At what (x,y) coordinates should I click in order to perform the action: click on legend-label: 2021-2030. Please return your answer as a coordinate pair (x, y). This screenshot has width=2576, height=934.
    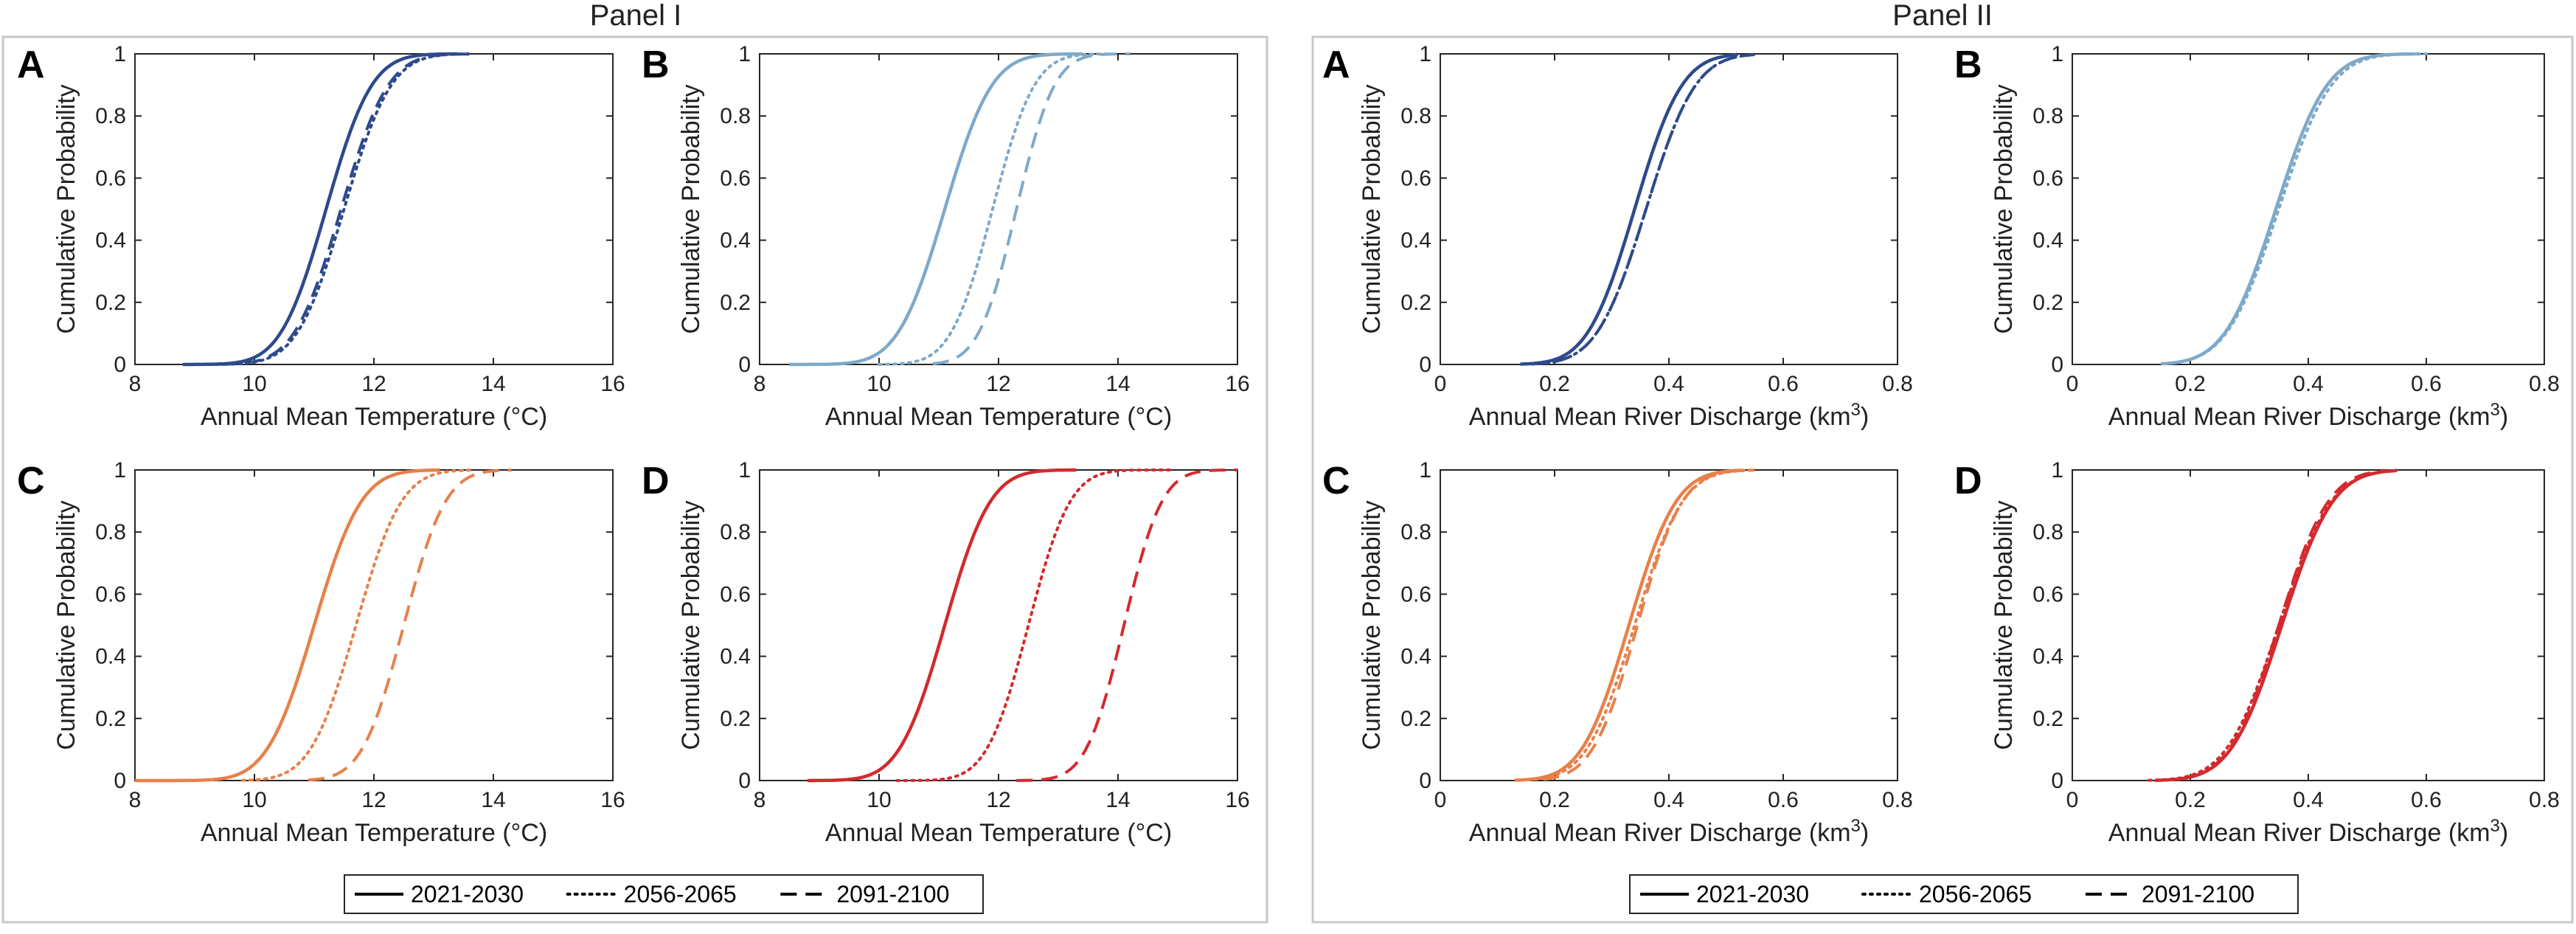
    Looking at the image, I should click on (1752, 894).